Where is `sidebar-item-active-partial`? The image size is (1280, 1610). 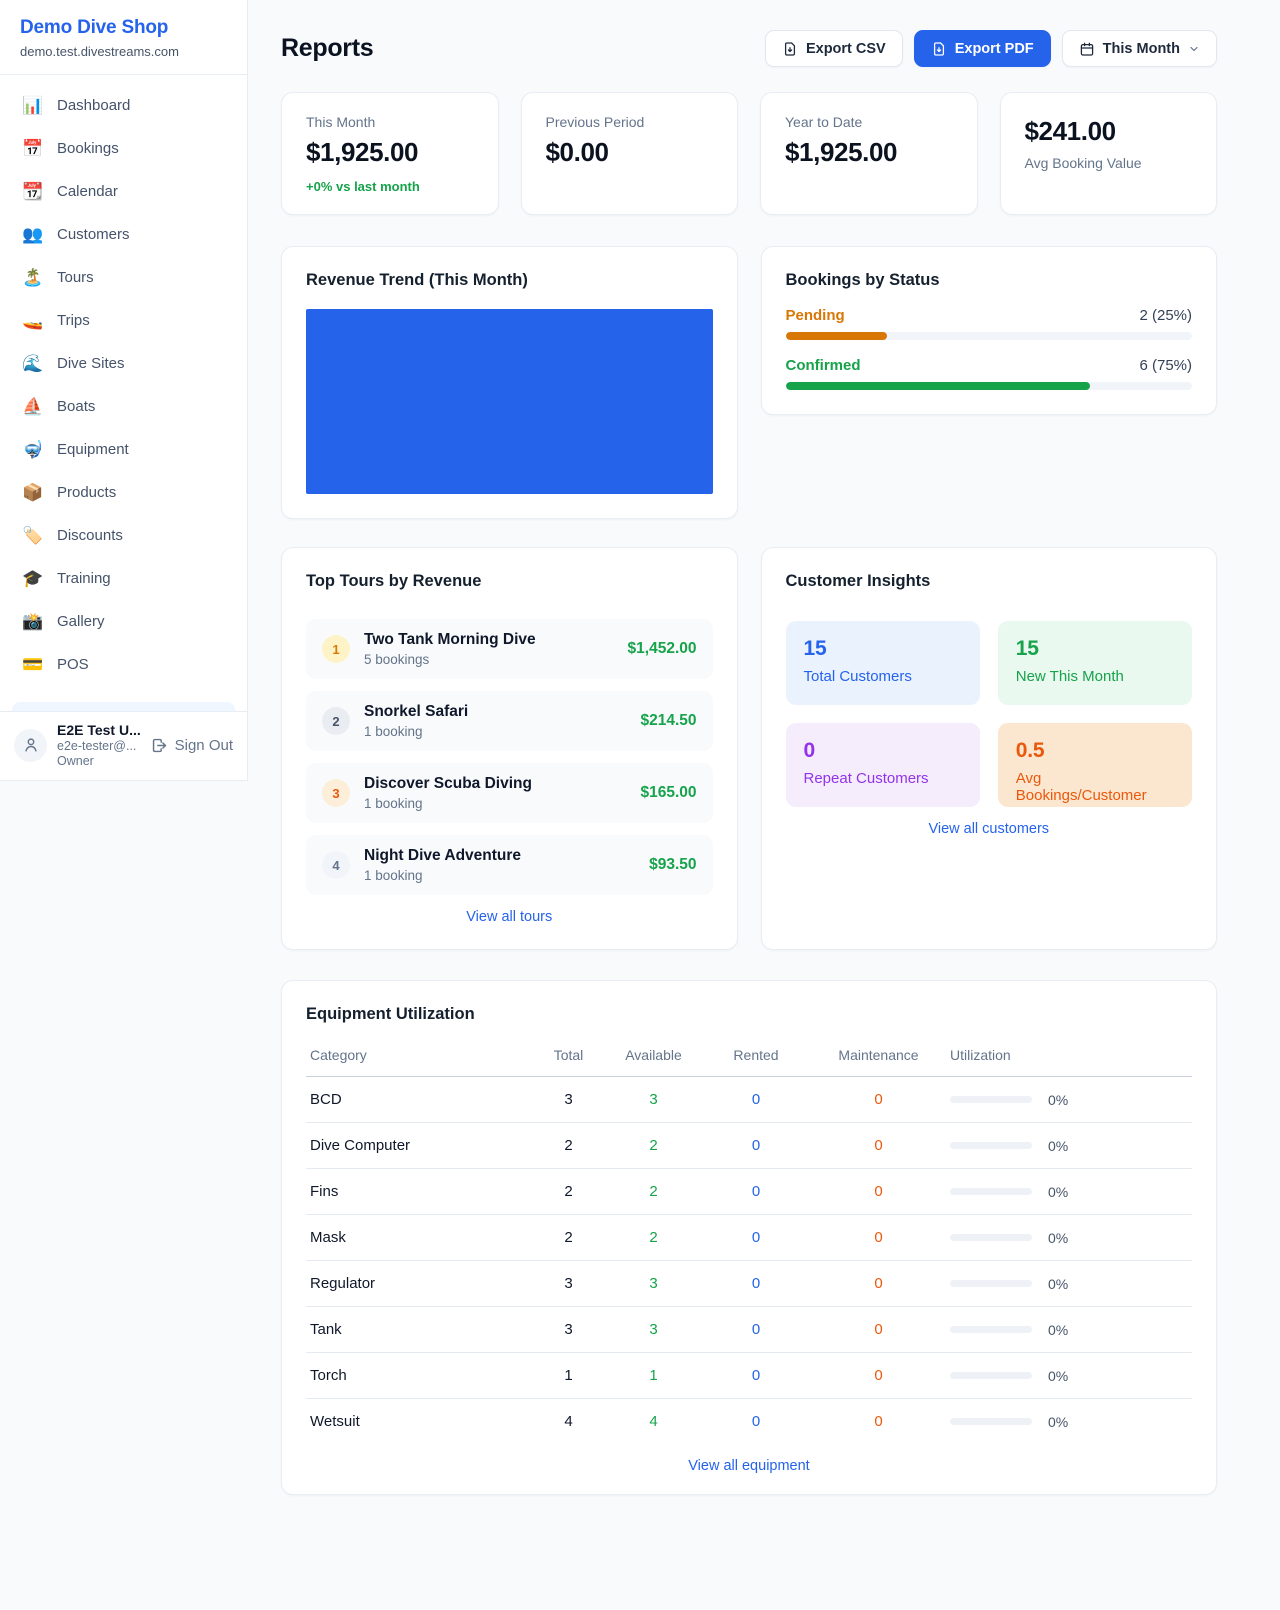
sidebar-item-active-partial is located at coordinates (123, 706).